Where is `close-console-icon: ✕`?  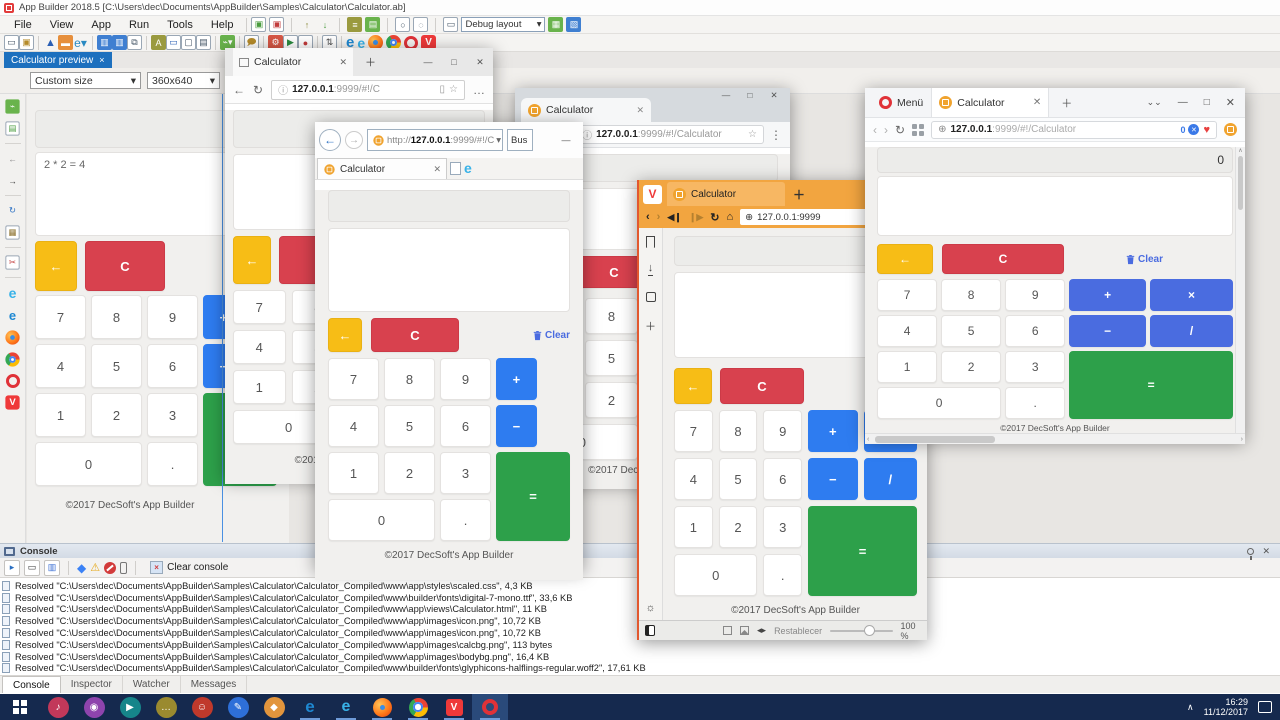 close-console-icon: ✕ is located at coordinates (1266, 550).